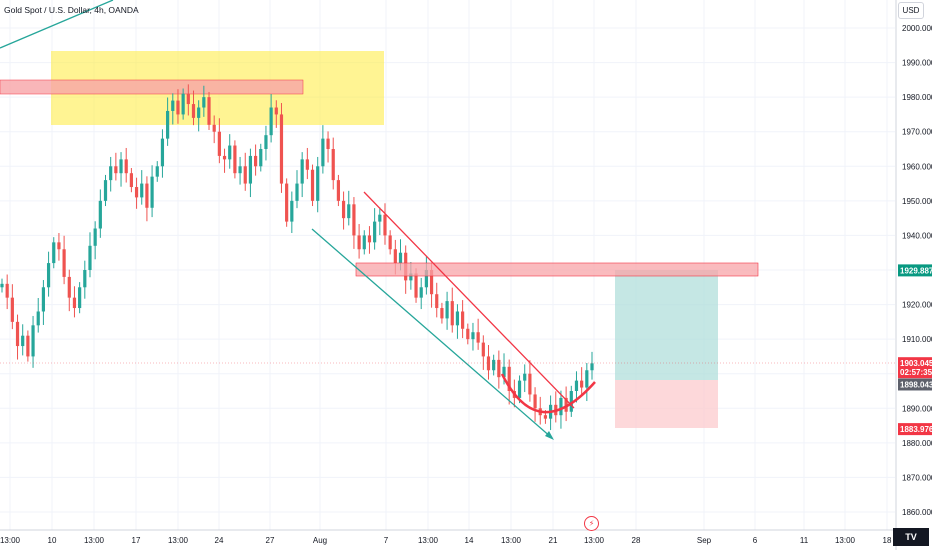  I want to click on stop-price-tag: 1883.976, so click(916, 429).